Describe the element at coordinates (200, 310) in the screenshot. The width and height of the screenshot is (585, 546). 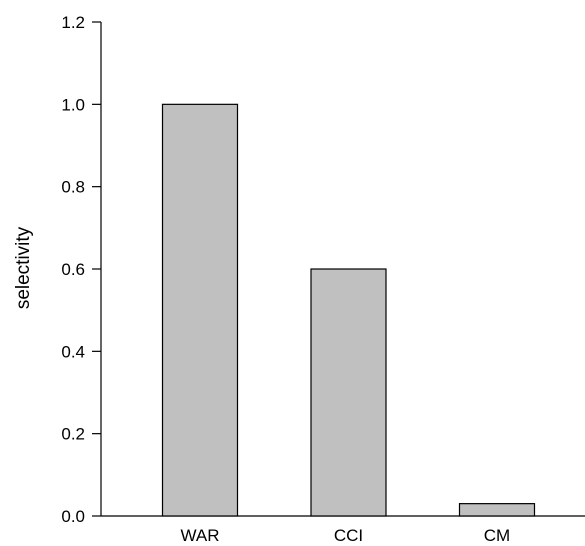
I see `bar-war` at that location.